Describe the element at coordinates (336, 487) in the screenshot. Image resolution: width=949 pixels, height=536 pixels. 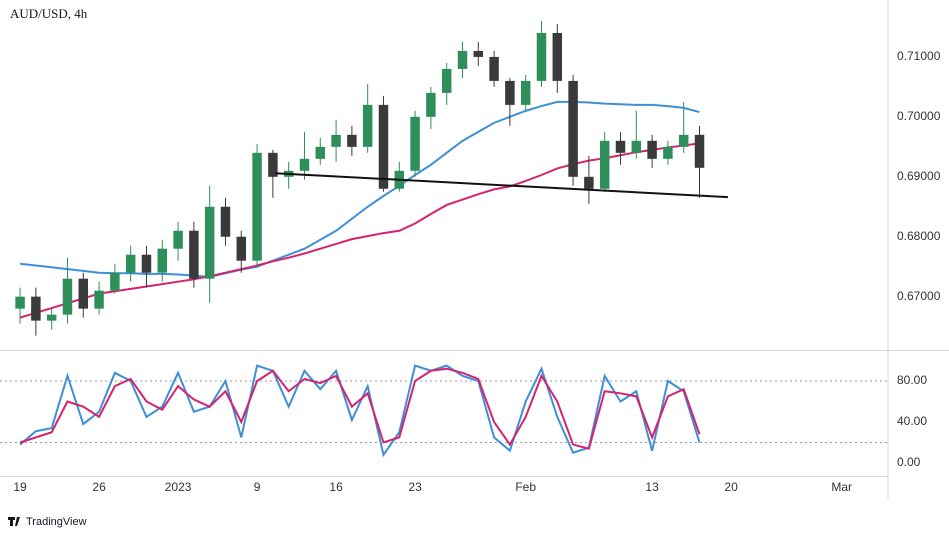
I see `x-tick-label: 16` at that location.